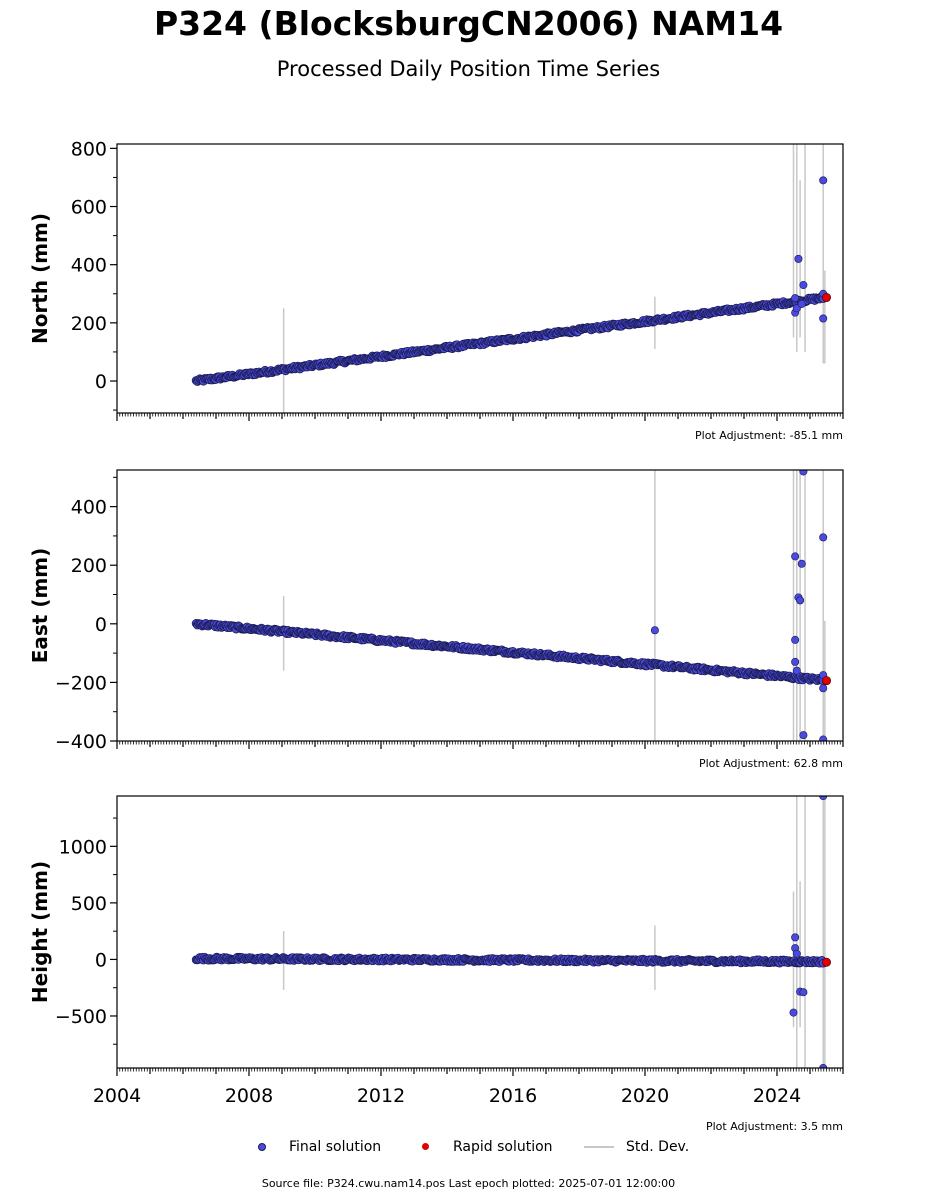  What do you see at coordinates (249, 1096) in the screenshot?
I see `x-tick-label: 2008` at bounding box center [249, 1096].